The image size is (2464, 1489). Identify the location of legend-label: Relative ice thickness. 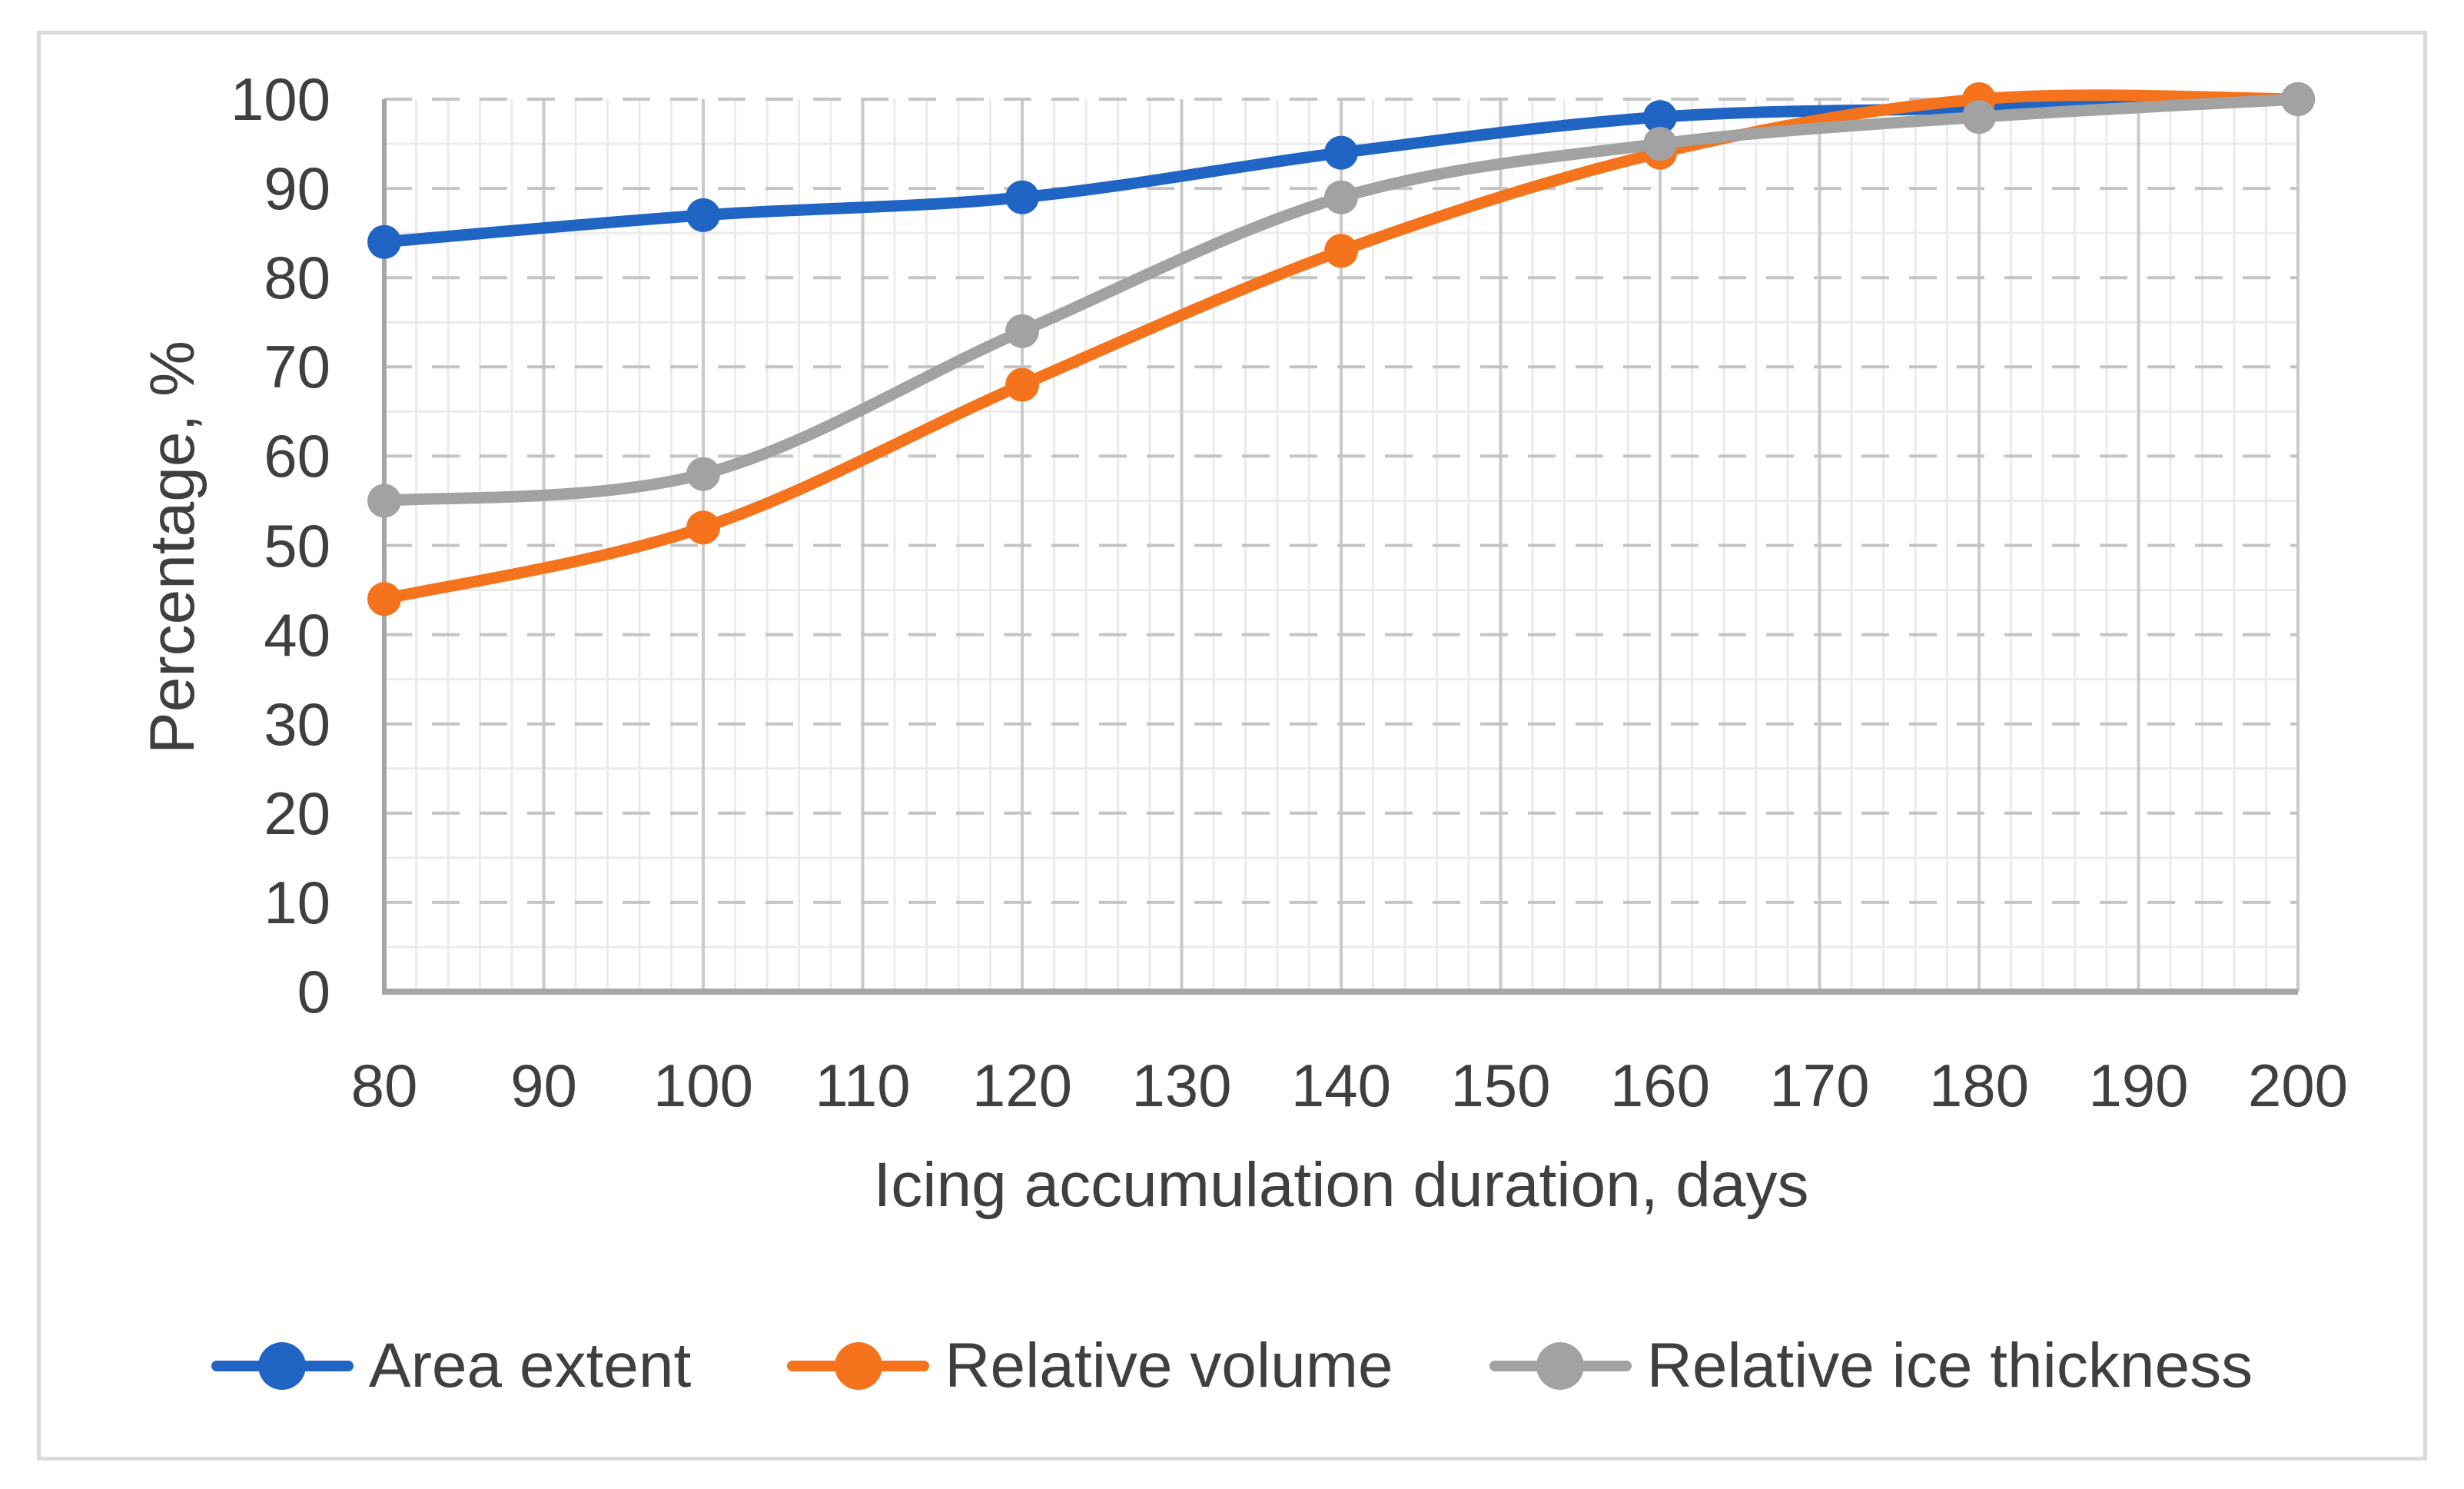
(1949, 1366).